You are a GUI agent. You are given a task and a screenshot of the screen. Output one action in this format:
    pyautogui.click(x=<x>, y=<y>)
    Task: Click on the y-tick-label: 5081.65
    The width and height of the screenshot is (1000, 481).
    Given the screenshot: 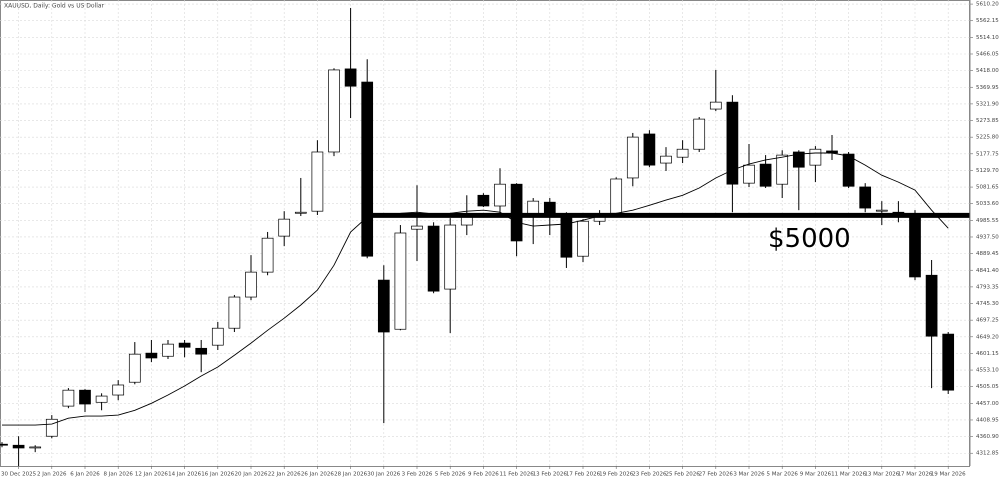 What is the action you would take?
    pyautogui.click(x=987, y=188)
    